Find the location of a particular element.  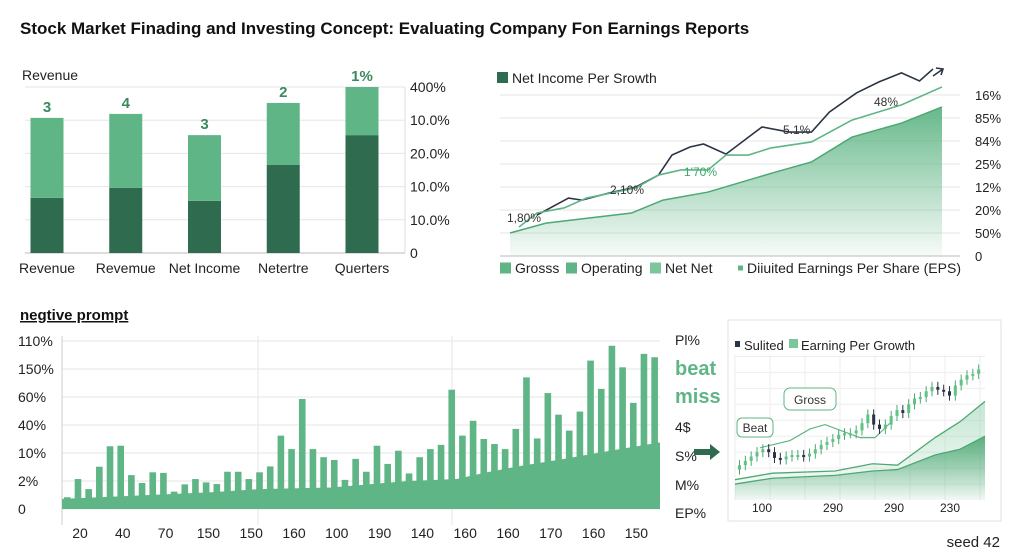

chart4-legend-swatch is located at coordinates (737, 344).